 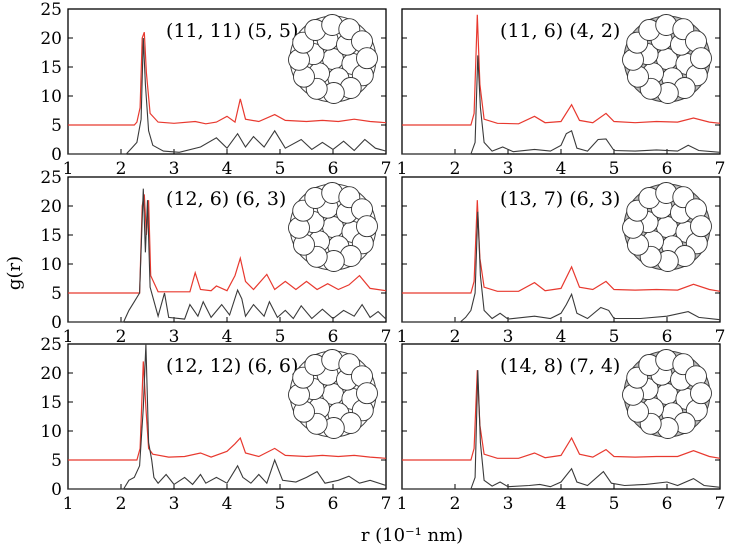 I want to click on panel-title: (13, 7) (6, 3), so click(x=560, y=199).